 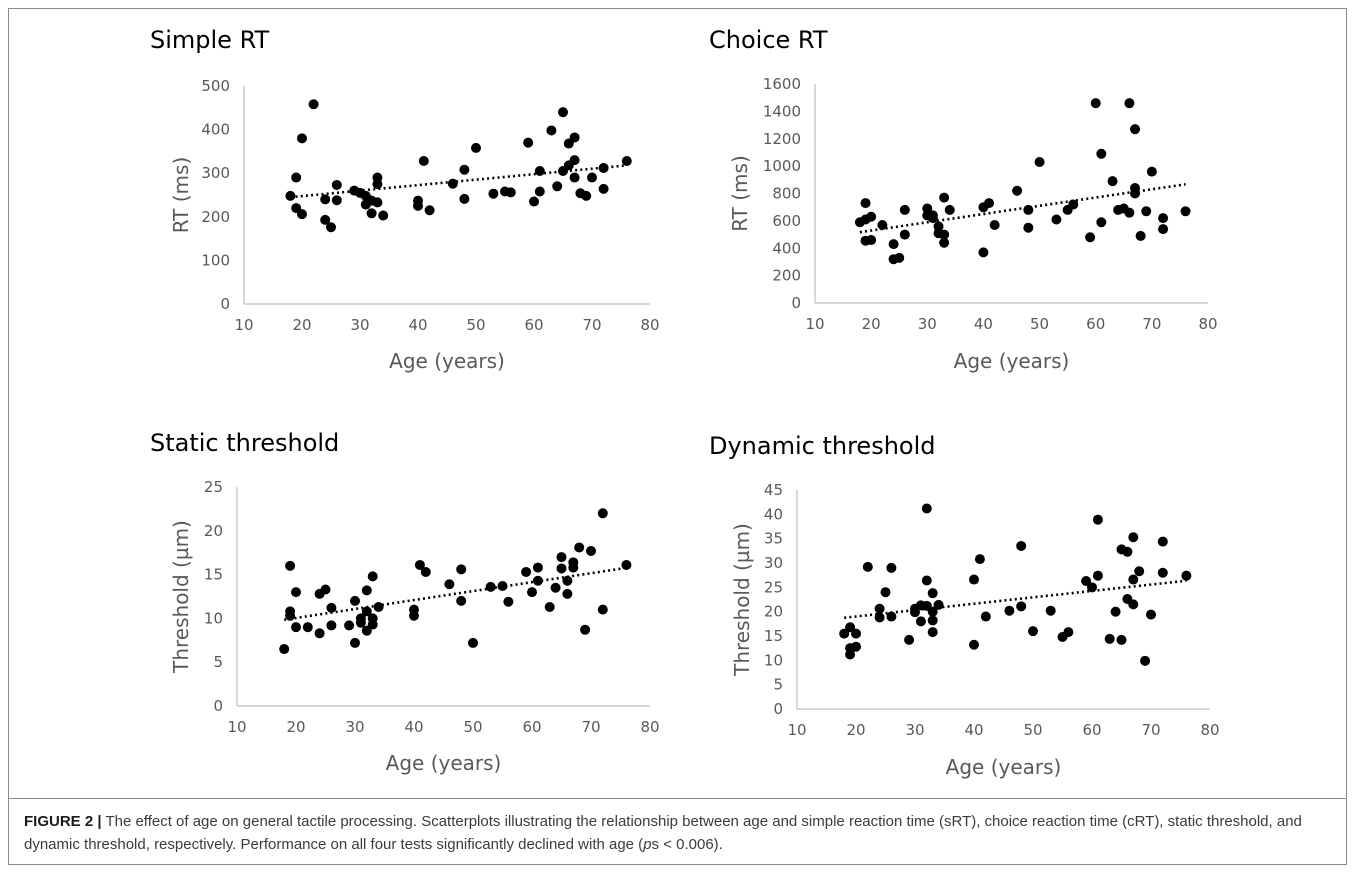 I want to click on static-threshold-x-tick-label: 50, so click(x=472, y=727).